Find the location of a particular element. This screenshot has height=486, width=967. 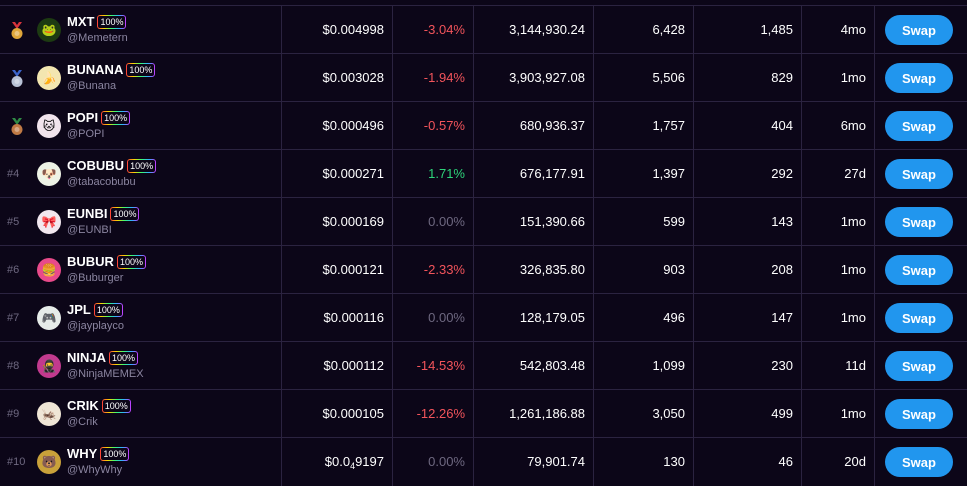

token-handle: @Crik is located at coordinates (82, 422).